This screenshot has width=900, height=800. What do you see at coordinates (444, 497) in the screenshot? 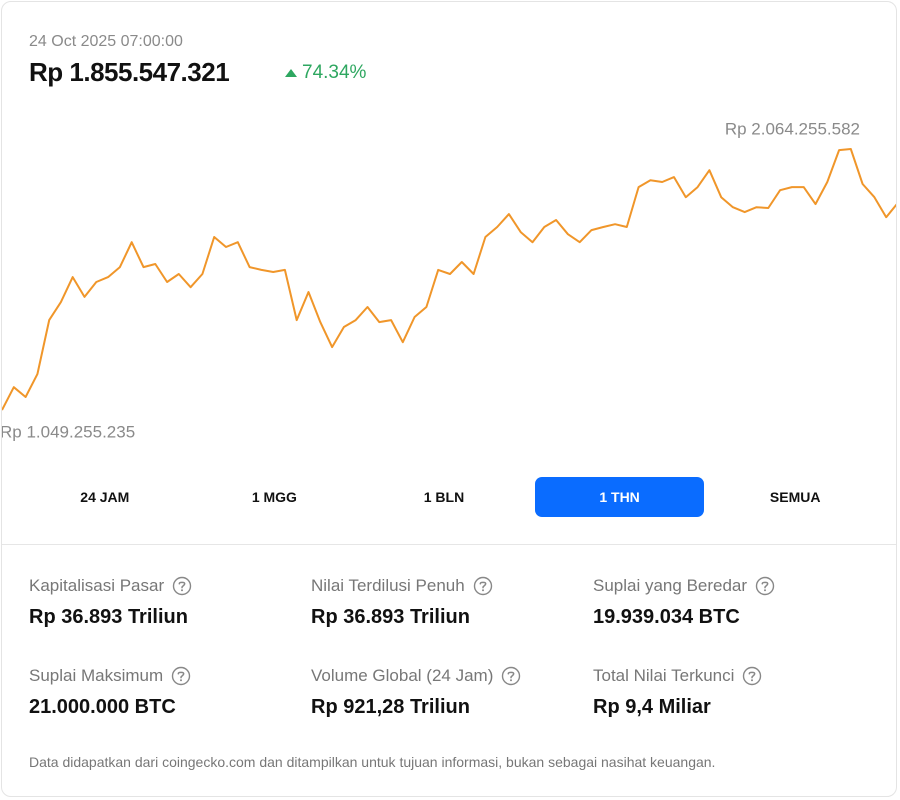
I see `range-button: 1 BLN` at bounding box center [444, 497].